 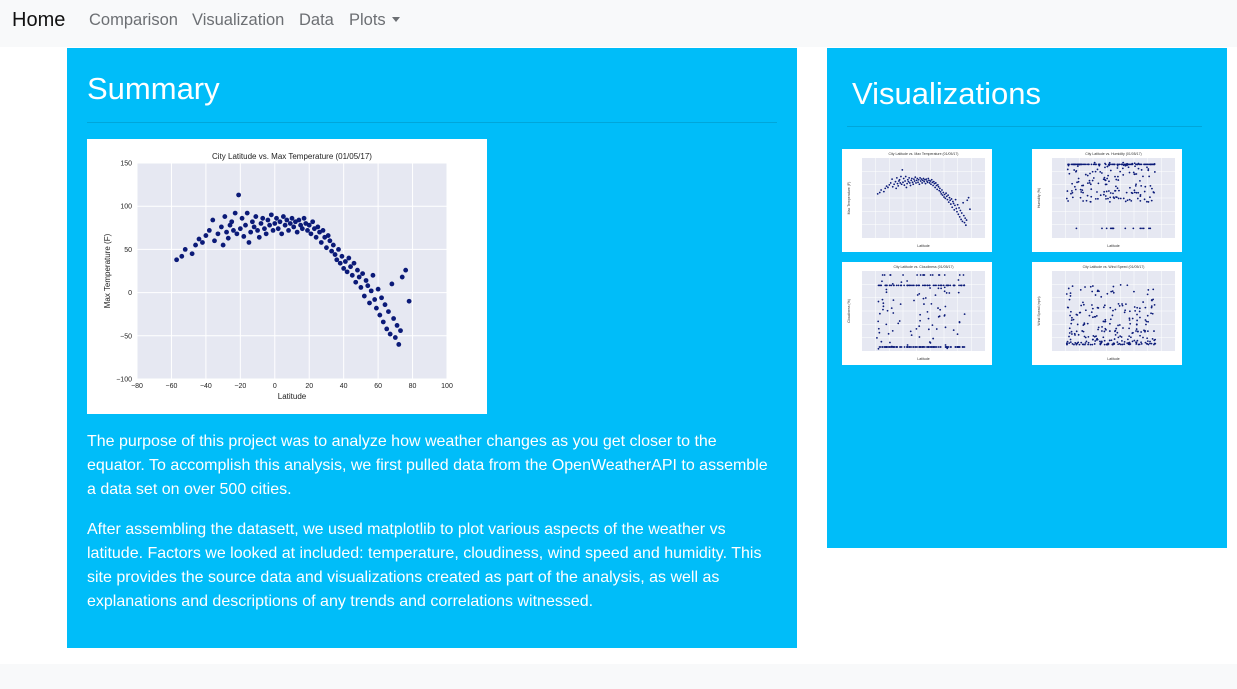 What do you see at coordinates (172, 386) in the screenshot?
I see `x-tick-label: −60` at bounding box center [172, 386].